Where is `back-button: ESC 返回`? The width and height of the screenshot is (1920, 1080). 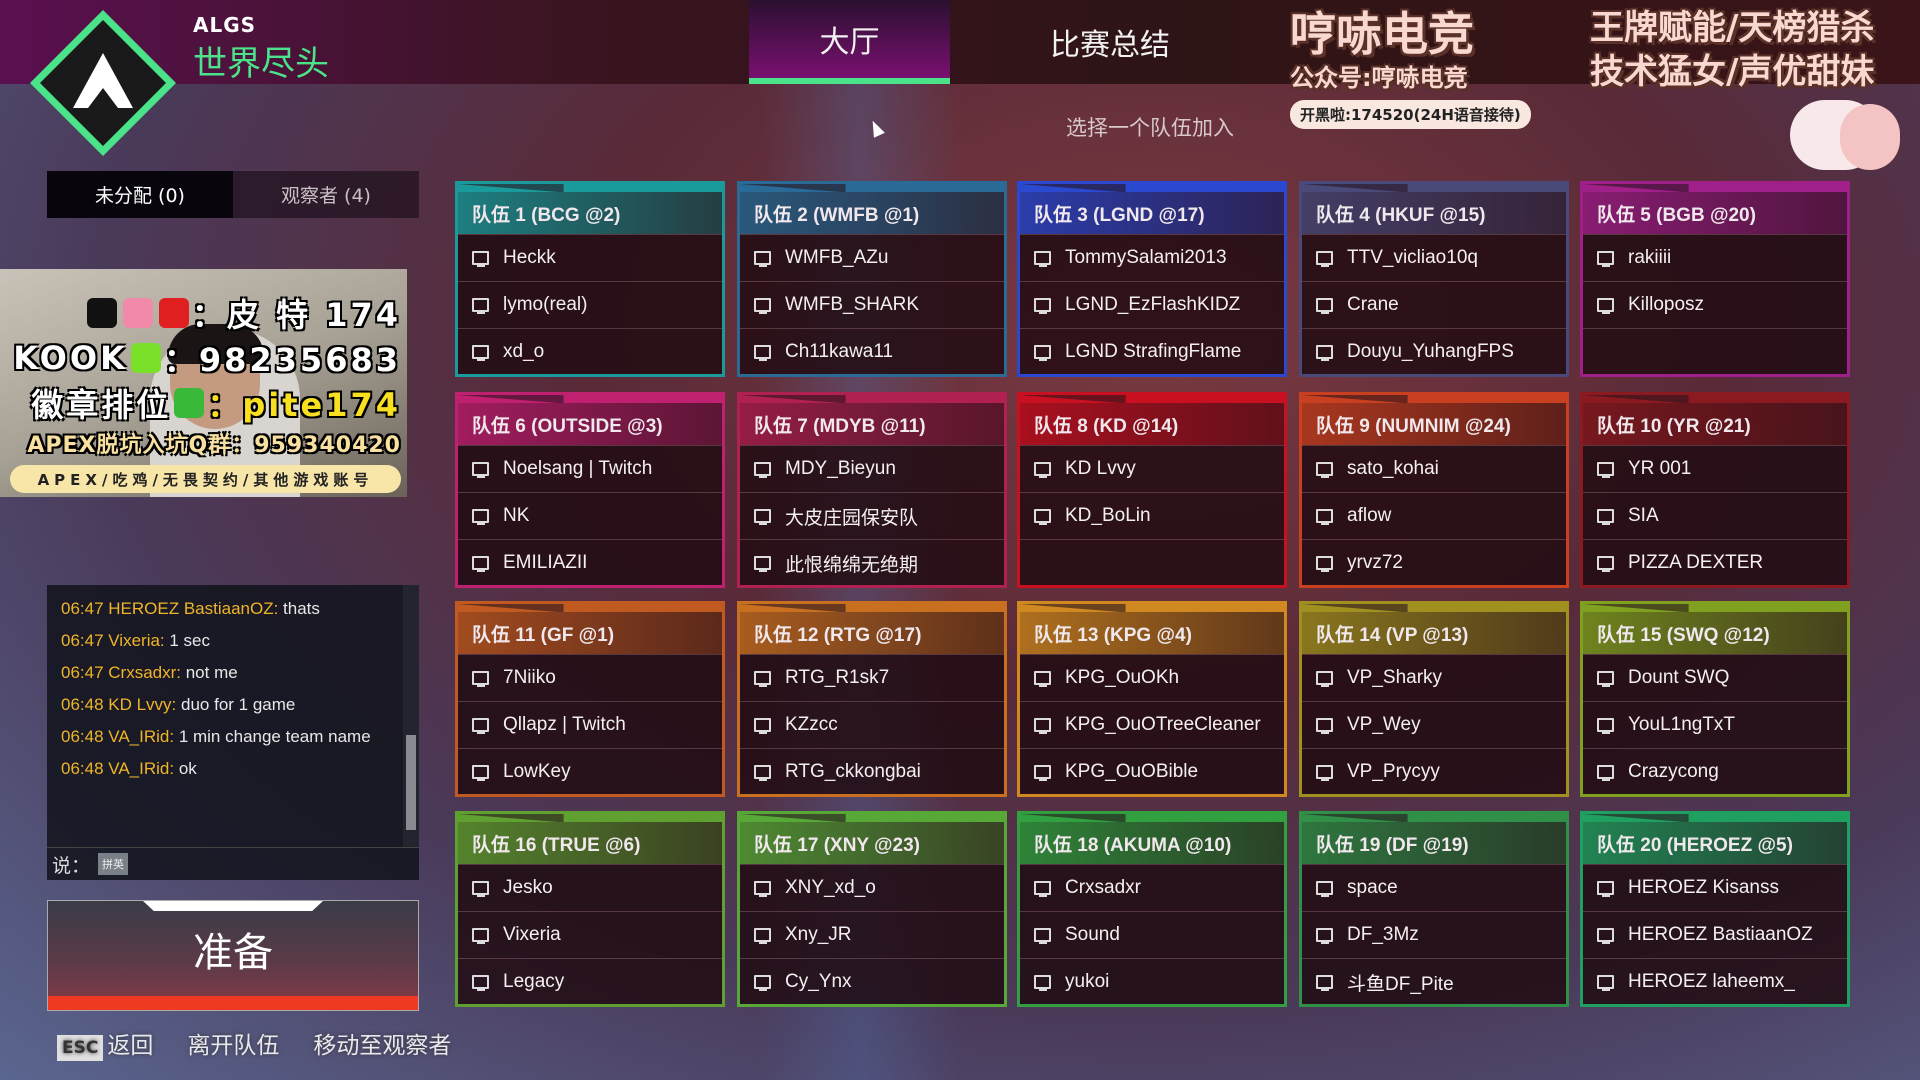 back-button: ESC 返回 is located at coordinates (105, 1043).